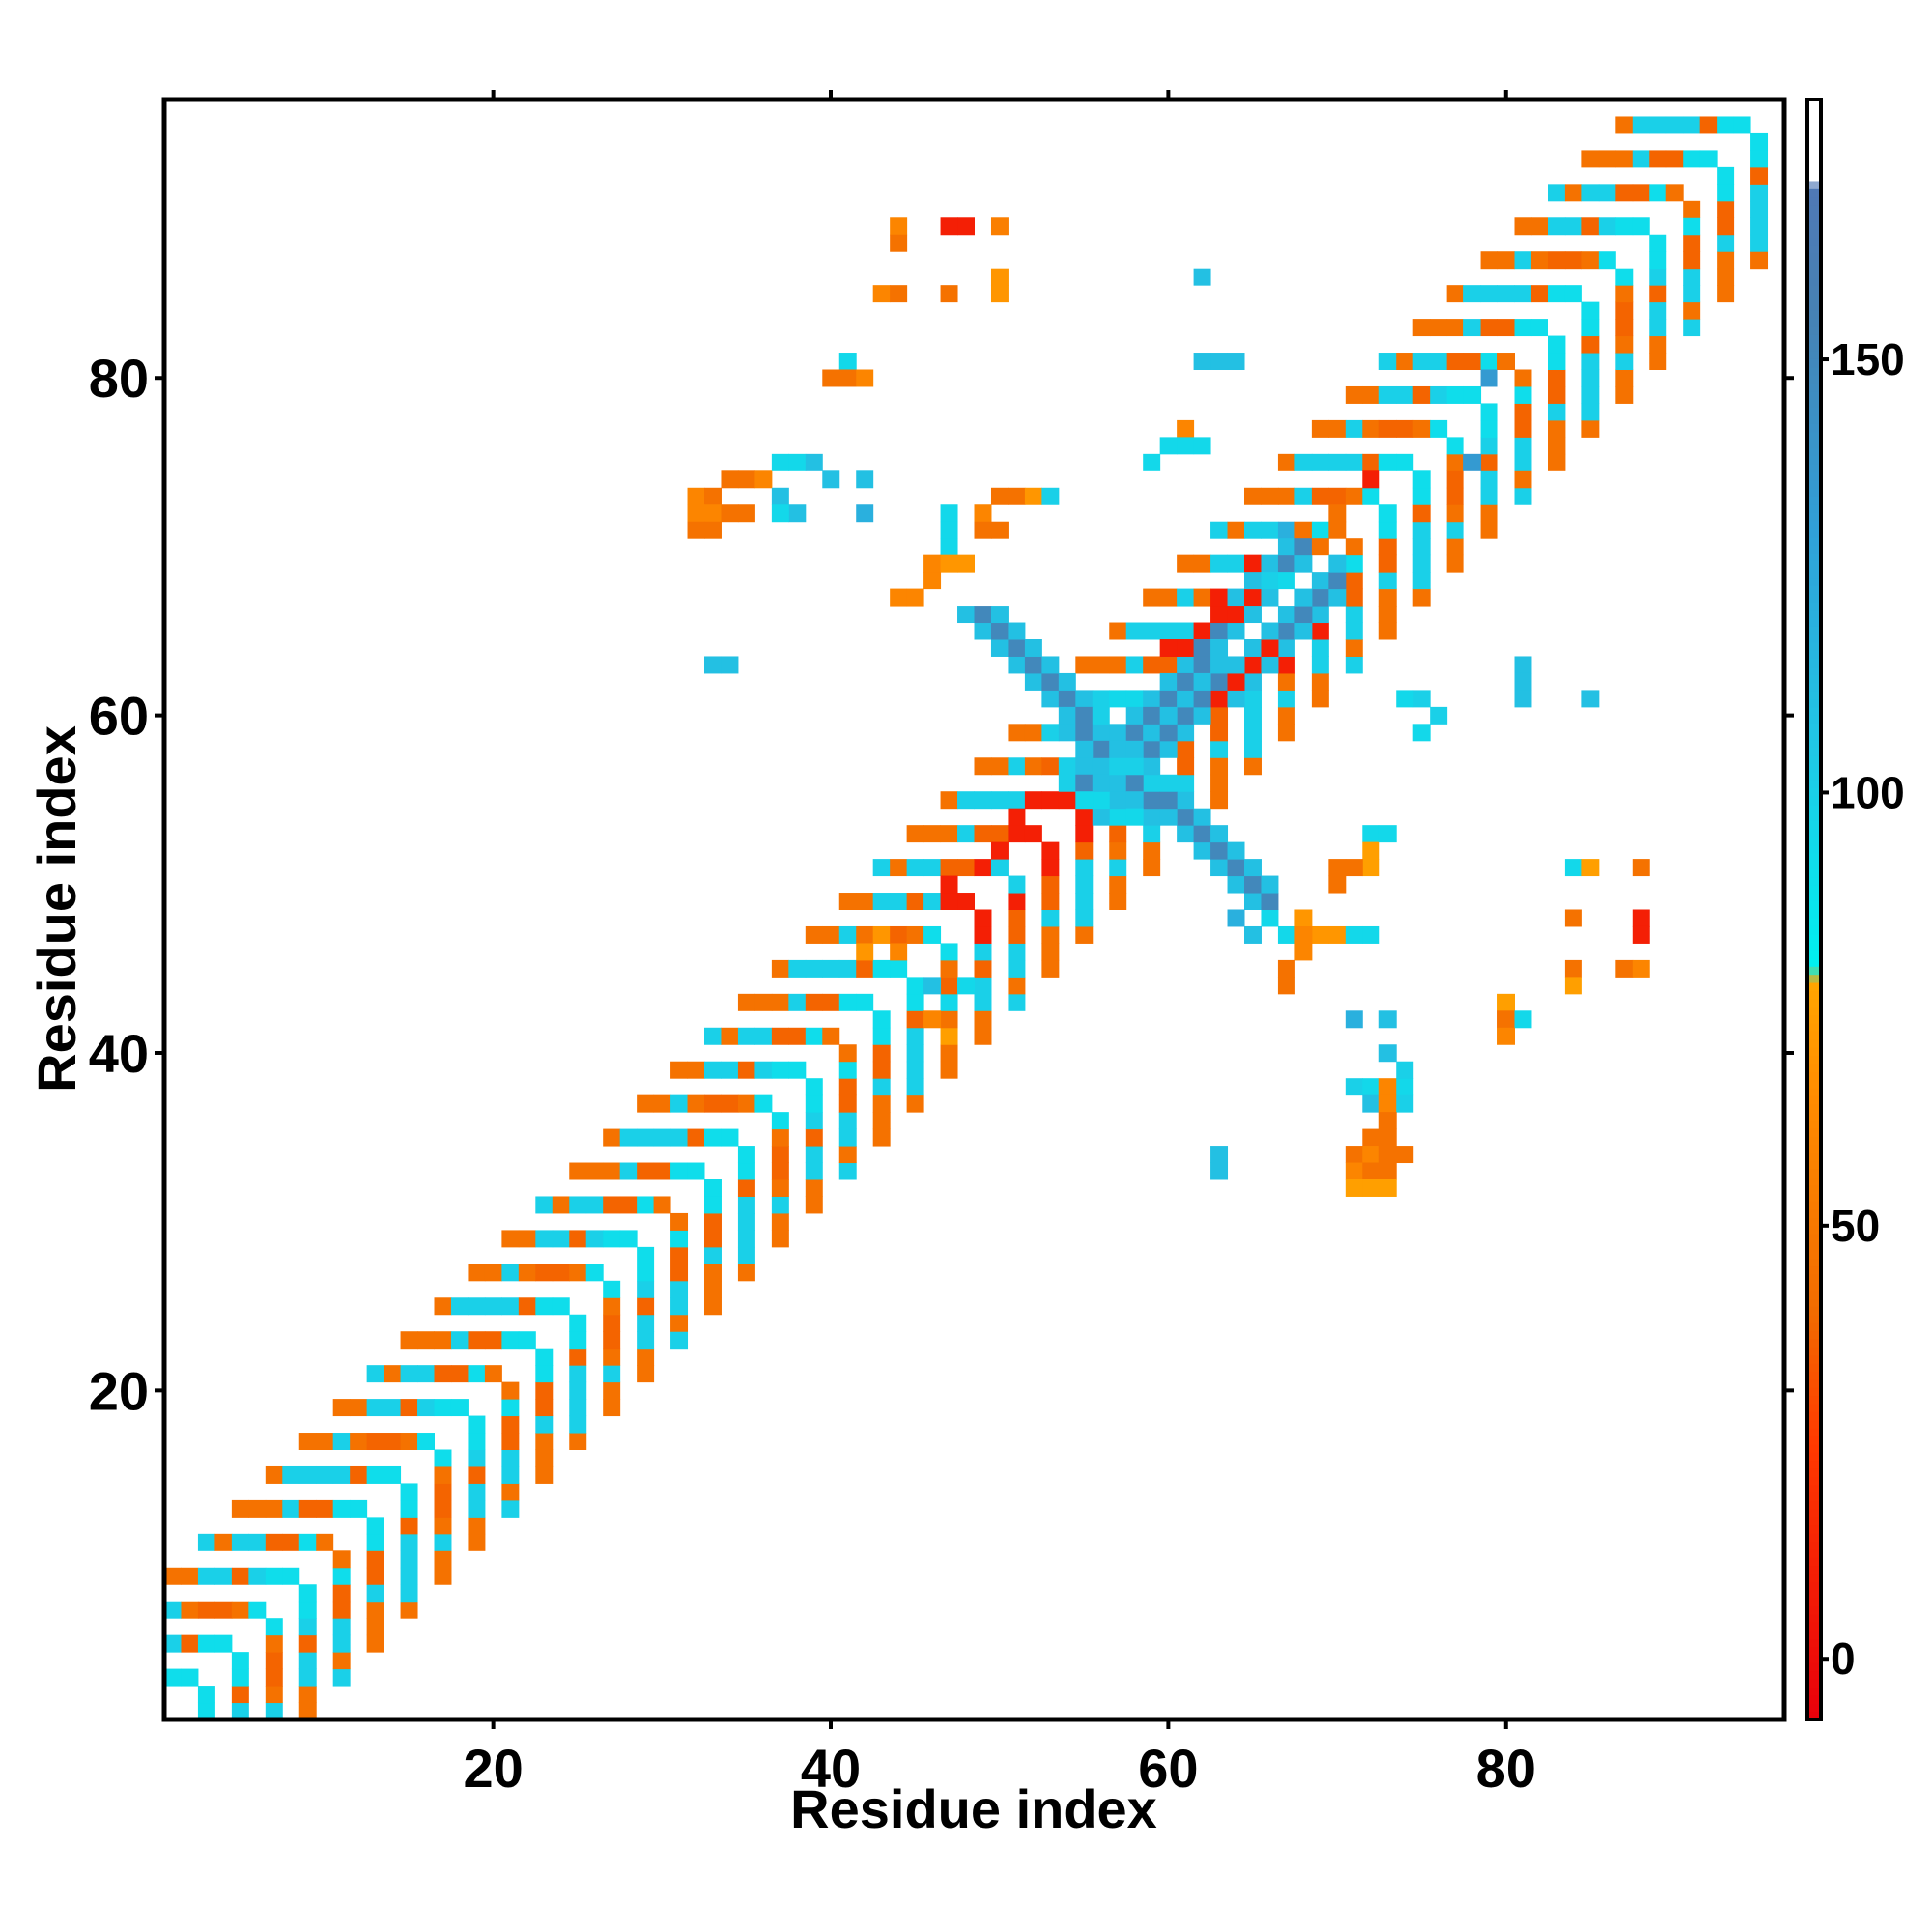 This screenshot has width=1932, height=1932. I want to click on colorbar-frame, so click(1814, 909).